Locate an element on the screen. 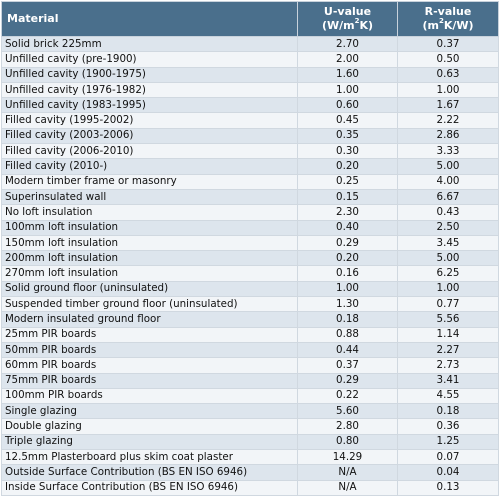 This screenshot has width=500, height=500. table-row: 25mm PIR boards 0.88 1.14 is located at coordinates (250, 334).